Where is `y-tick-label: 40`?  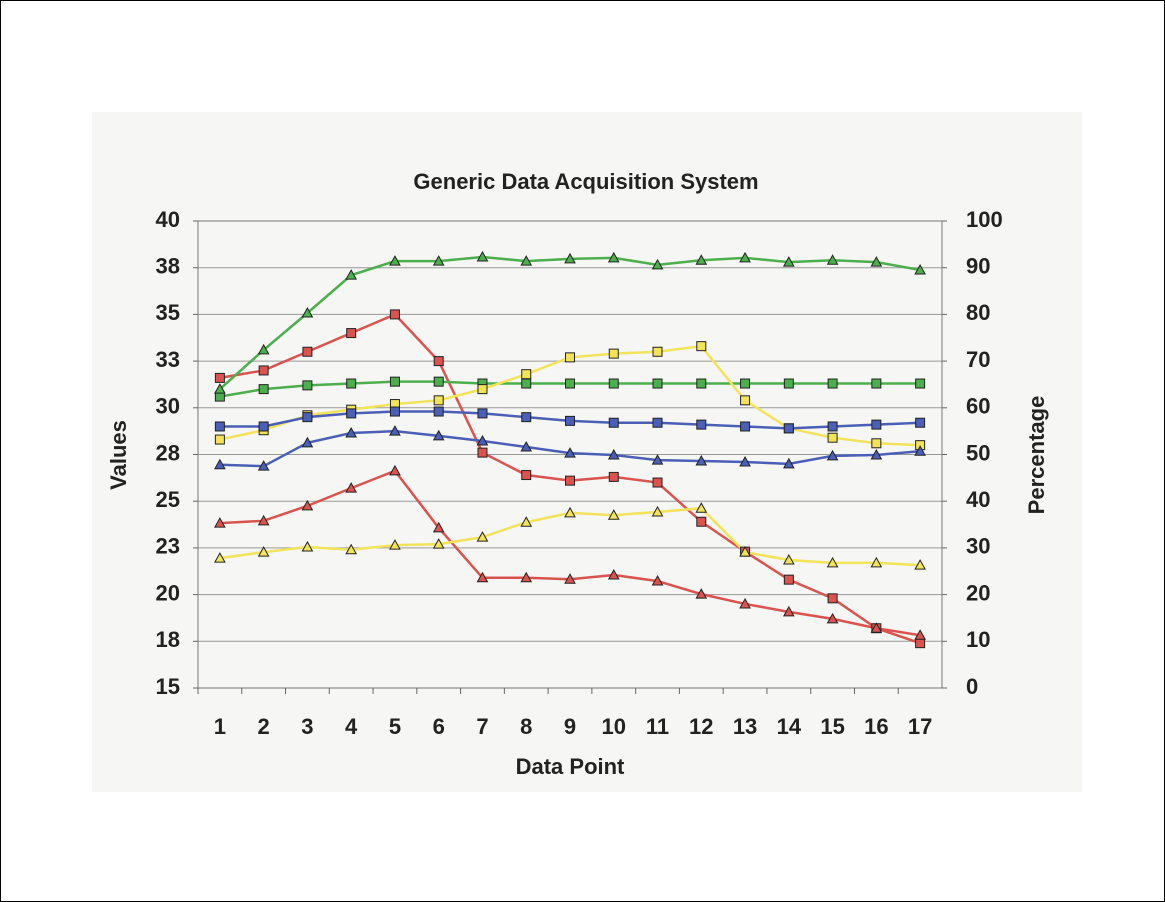 y-tick-label: 40 is located at coordinates (168, 219).